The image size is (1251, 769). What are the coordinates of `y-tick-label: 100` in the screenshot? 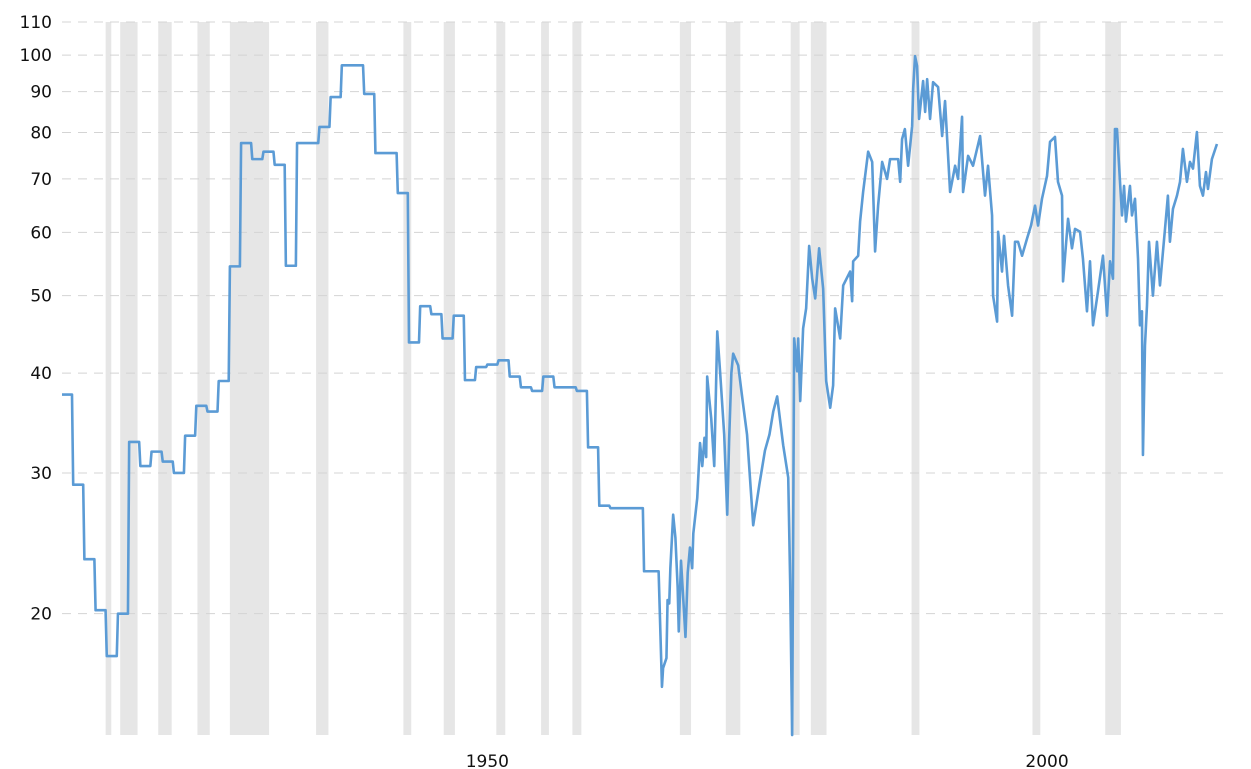 It's located at (36, 56).